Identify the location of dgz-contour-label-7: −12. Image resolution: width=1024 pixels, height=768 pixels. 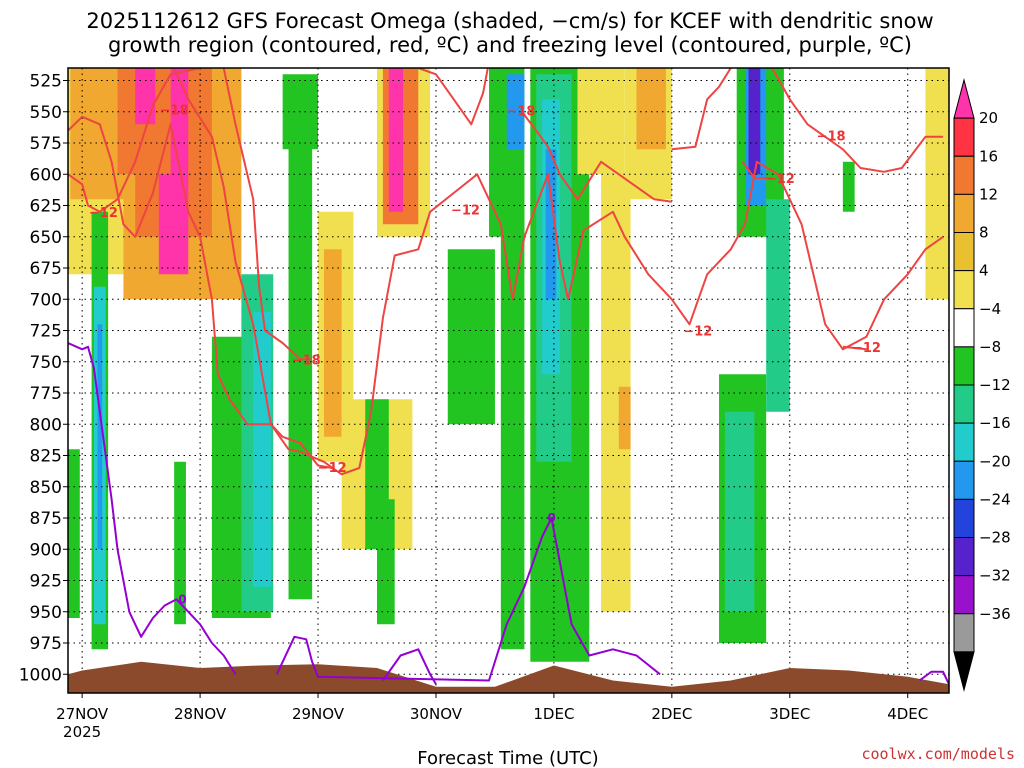
(780, 179).